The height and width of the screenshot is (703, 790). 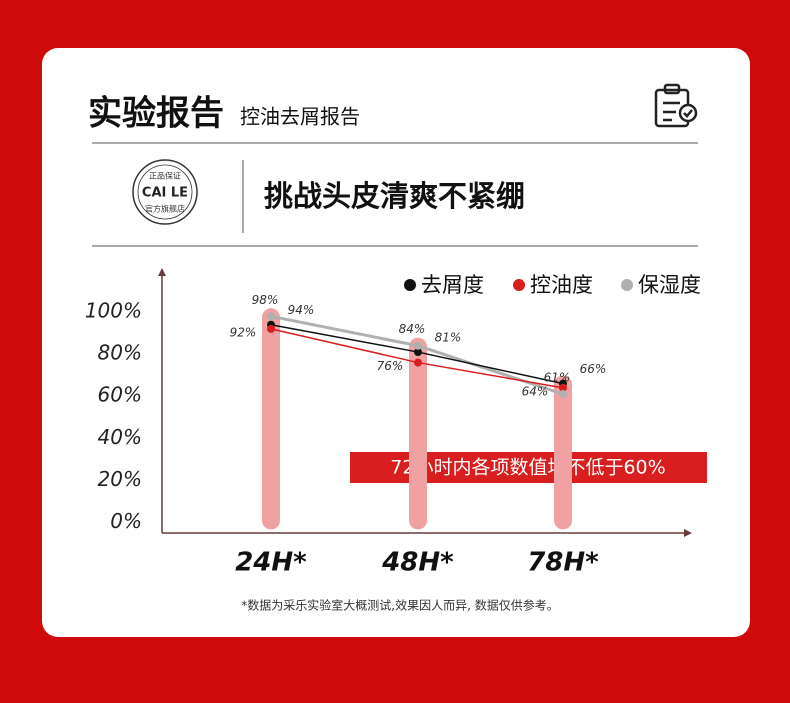 I want to click on x-tick-label: 24H*, so click(x=271, y=563).